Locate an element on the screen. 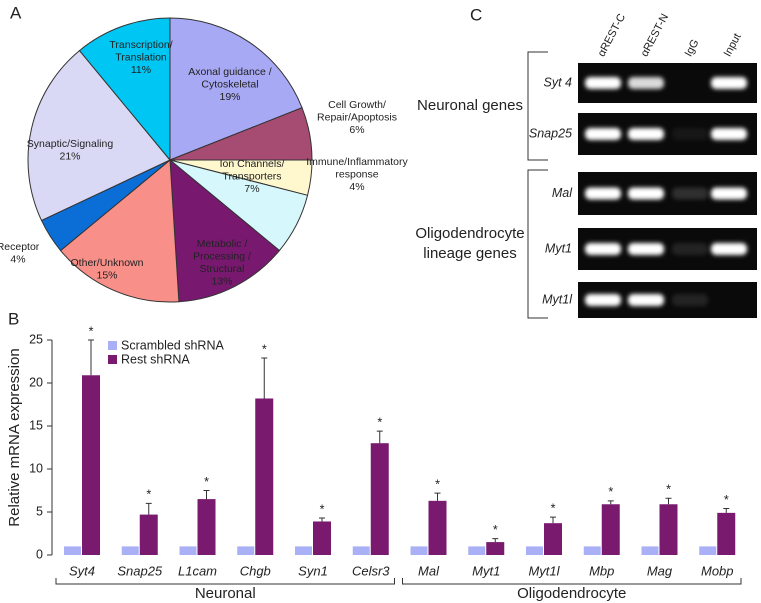  x-tick-label: Mbp is located at coordinates (601, 570).